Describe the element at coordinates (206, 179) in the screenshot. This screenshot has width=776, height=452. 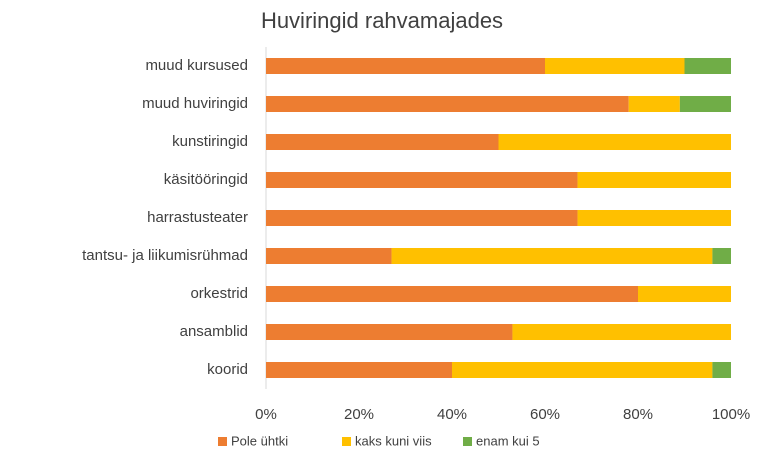
I see `y-tick-label: käsitööringid` at that location.